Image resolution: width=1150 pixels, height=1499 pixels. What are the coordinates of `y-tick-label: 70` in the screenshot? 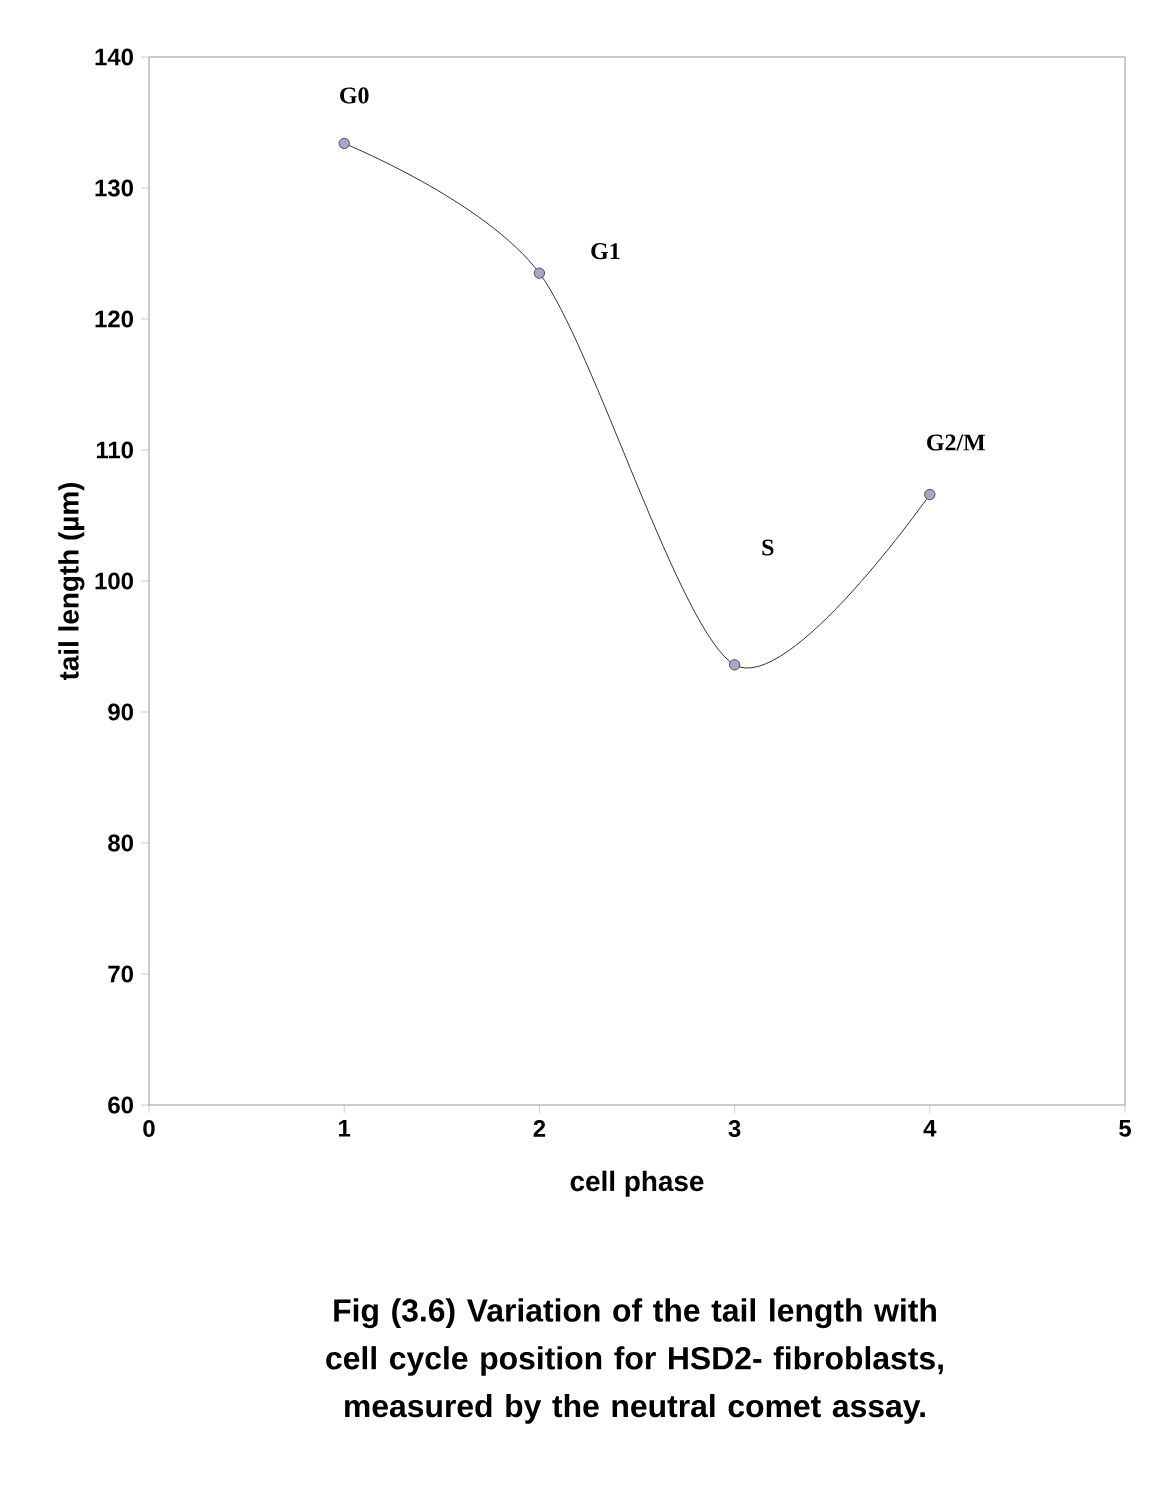 It's located at (120, 974).